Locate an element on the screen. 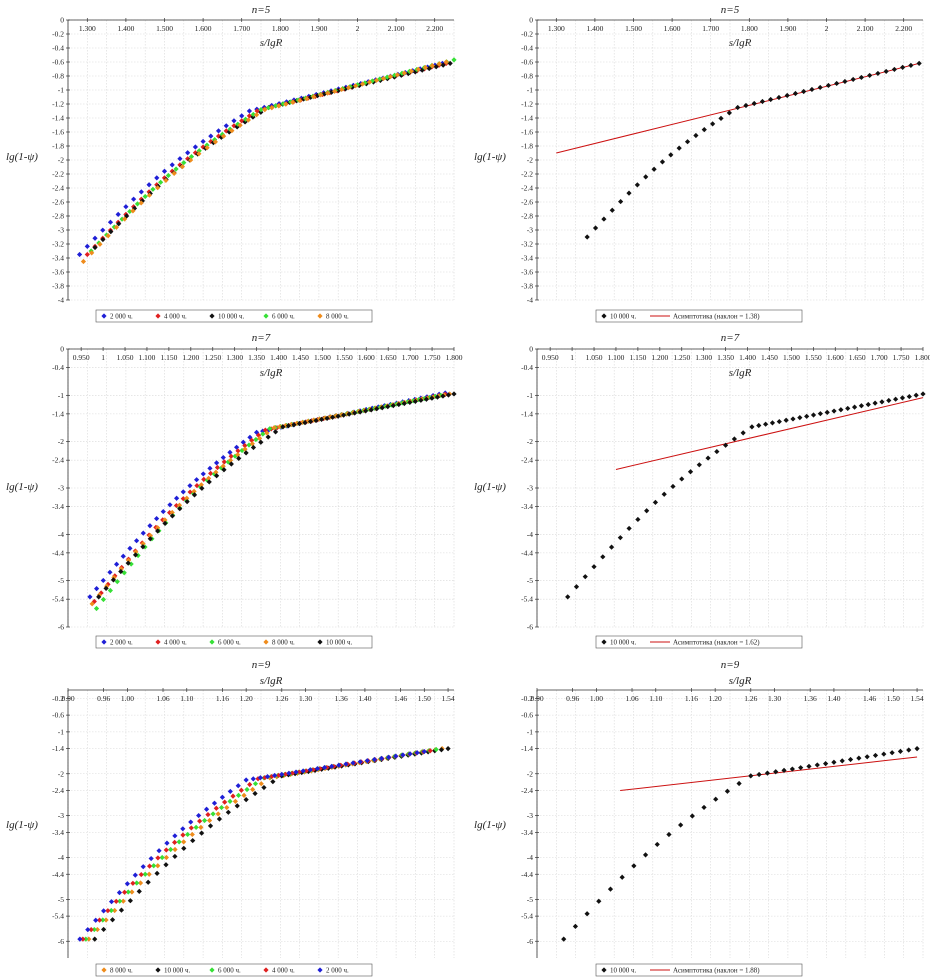  legend-label: Асимптотика (наклон = 1.38) is located at coordinates (716, 317).